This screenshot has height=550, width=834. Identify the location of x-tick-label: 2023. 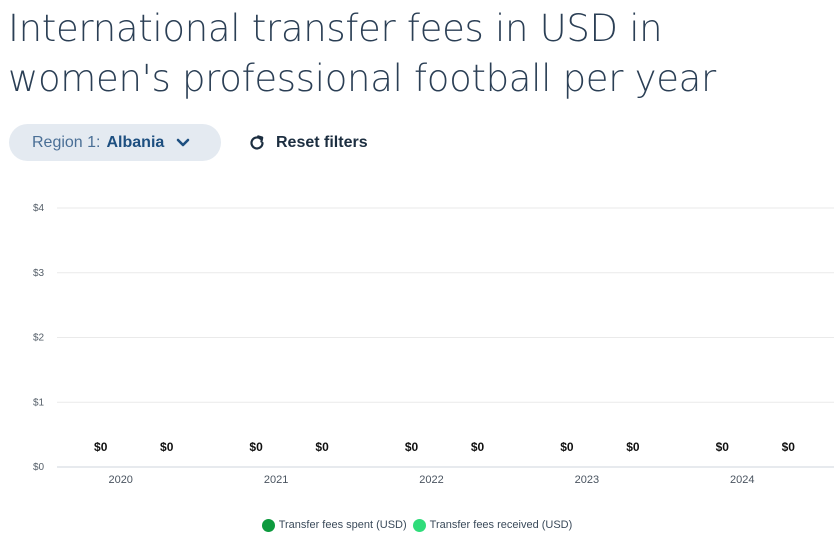
(587, 480).